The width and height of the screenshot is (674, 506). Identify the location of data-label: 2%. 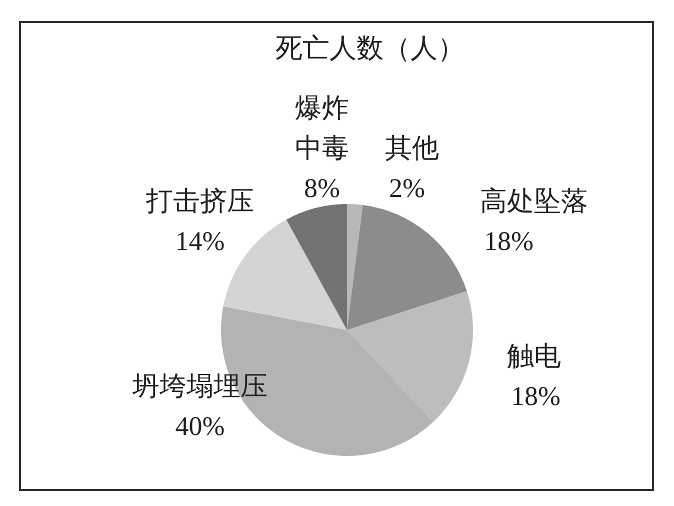
(407, 188).